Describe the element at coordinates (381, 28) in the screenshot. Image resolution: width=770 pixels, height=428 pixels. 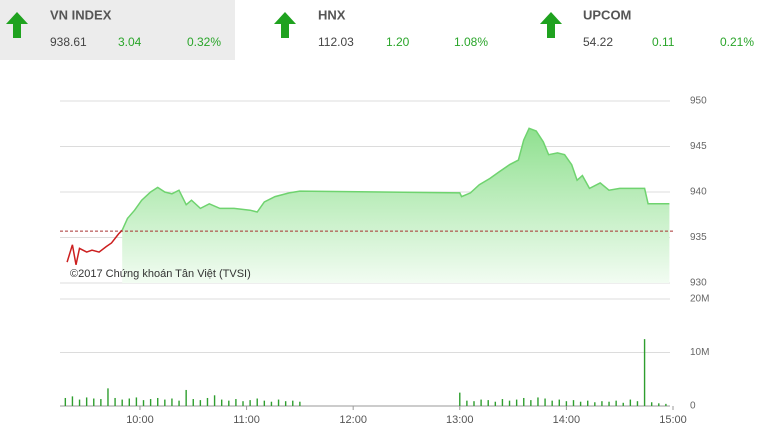
I see `index-tab: HNX 112.03 1.20 1.08%` at that location.